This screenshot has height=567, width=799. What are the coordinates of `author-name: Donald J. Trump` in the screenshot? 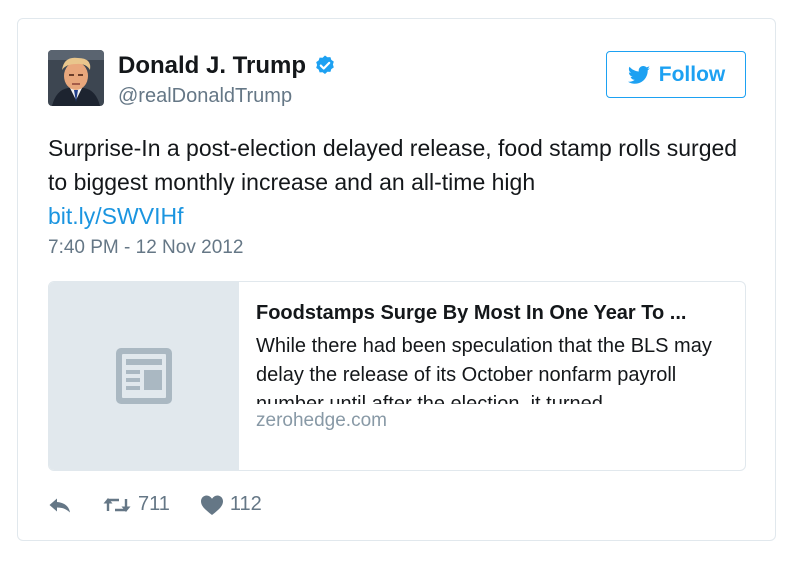 It's located at (212, 65).